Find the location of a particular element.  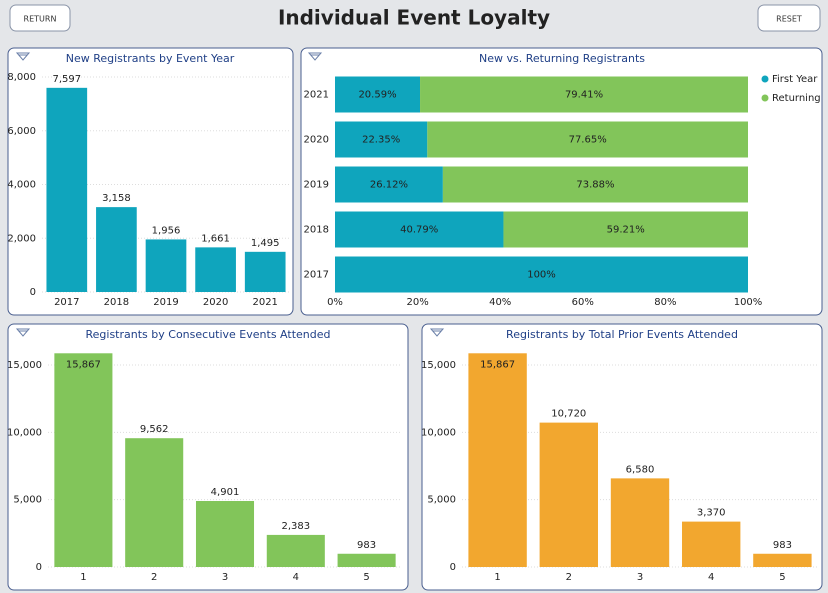

value-label: 59.21% is located at coordinates (626, 230).